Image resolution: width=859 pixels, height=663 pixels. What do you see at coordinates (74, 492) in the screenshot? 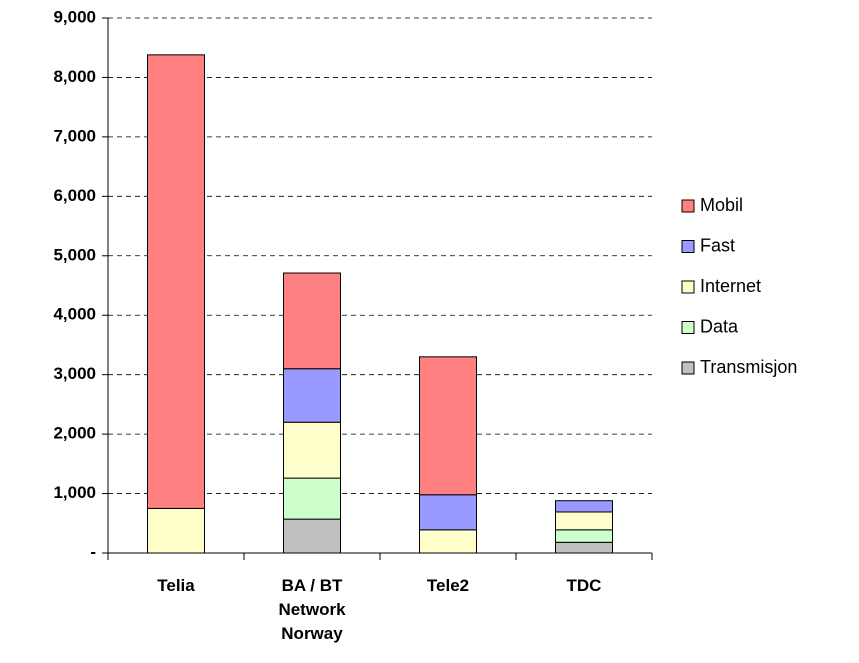
I see `y-tick-label: 1,000` at bounding box center [74, 492].